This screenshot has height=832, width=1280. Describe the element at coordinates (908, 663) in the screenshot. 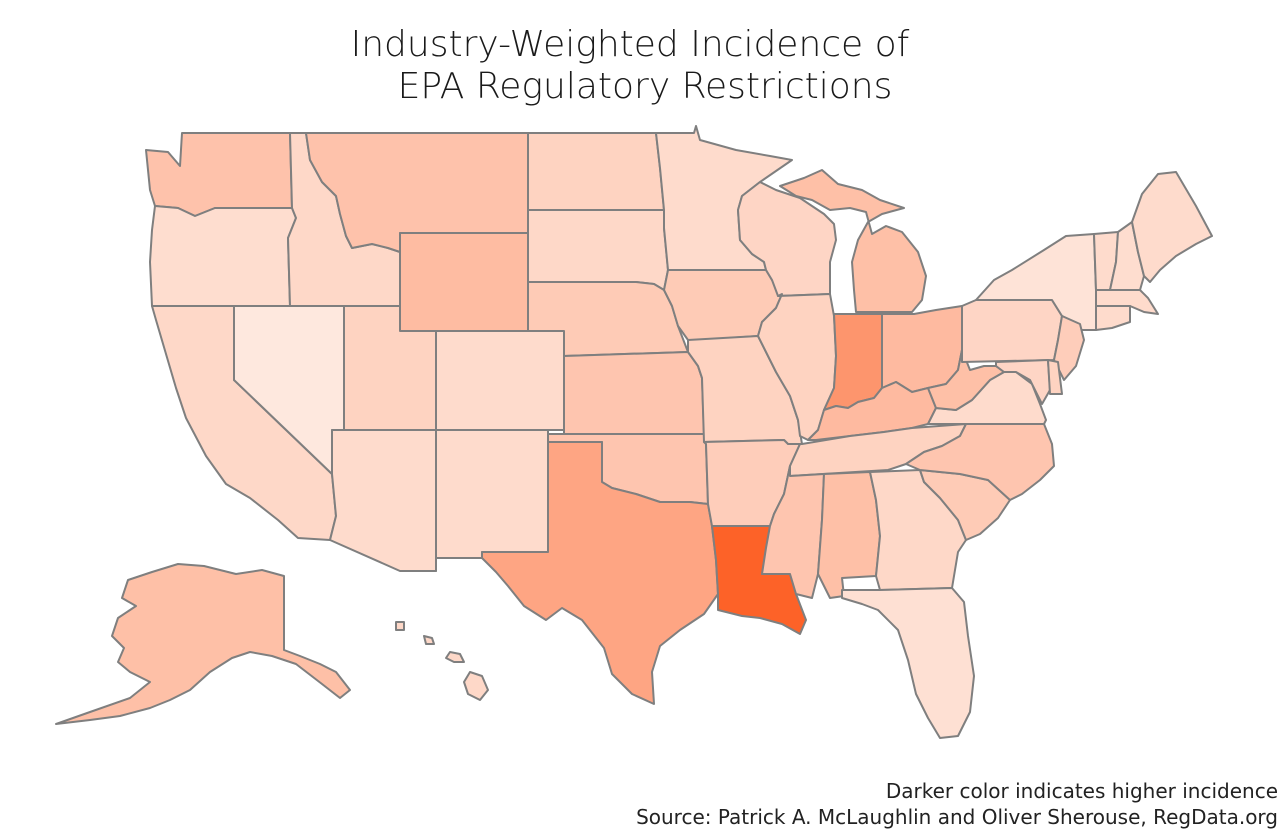

I see `state-FL` at that location.